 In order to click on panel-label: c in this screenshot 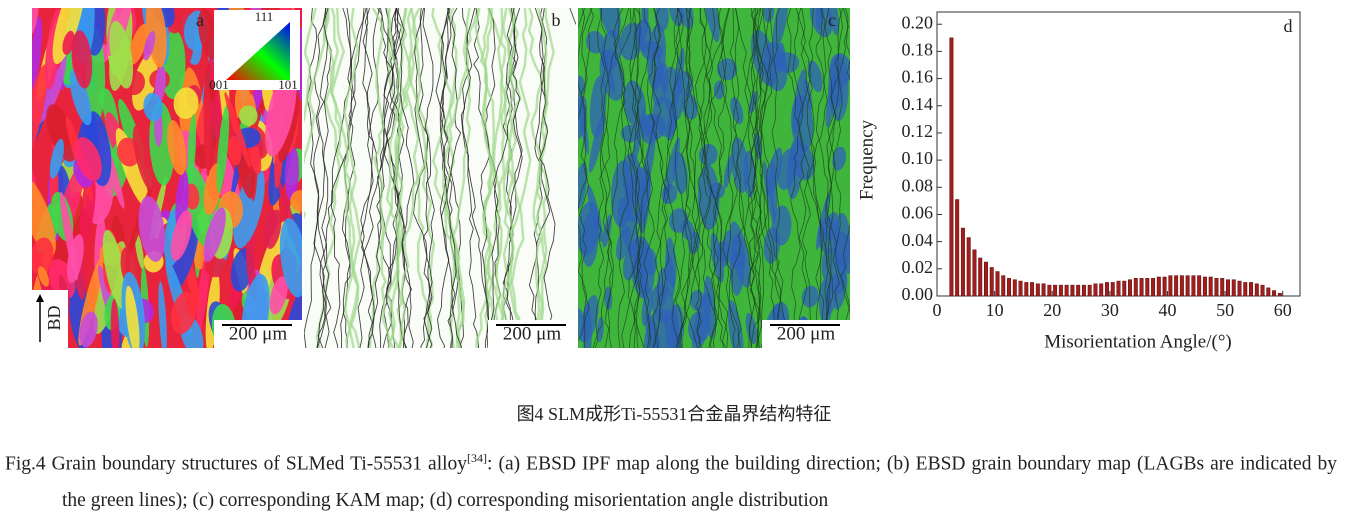, I will do `click(832, 20)`.